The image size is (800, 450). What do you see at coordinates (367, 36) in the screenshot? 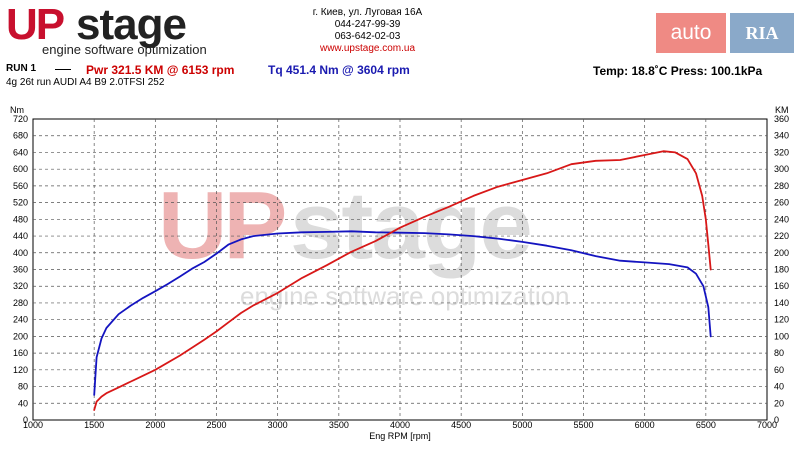
I see `phone-2: 063-642-02-03` at bounding box center [367, 36].